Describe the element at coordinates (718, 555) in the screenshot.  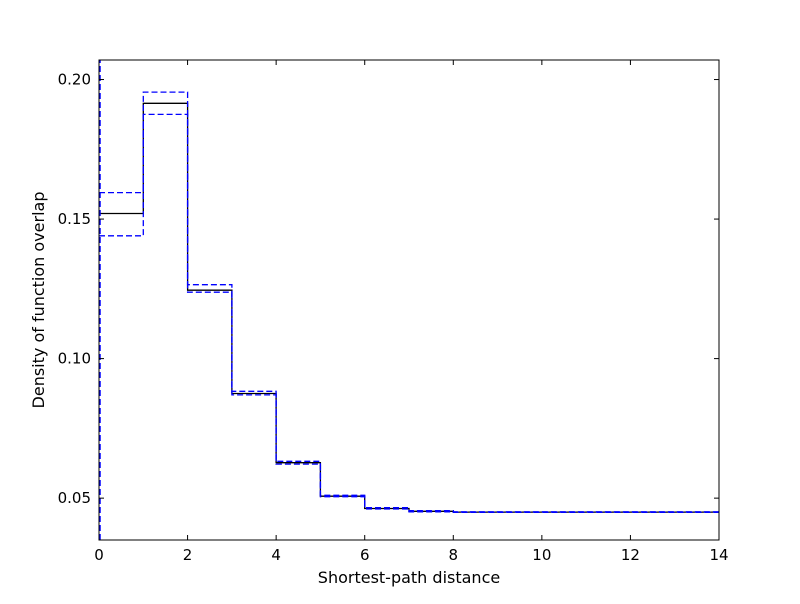
I see `x-tick-label: 14` at that location.